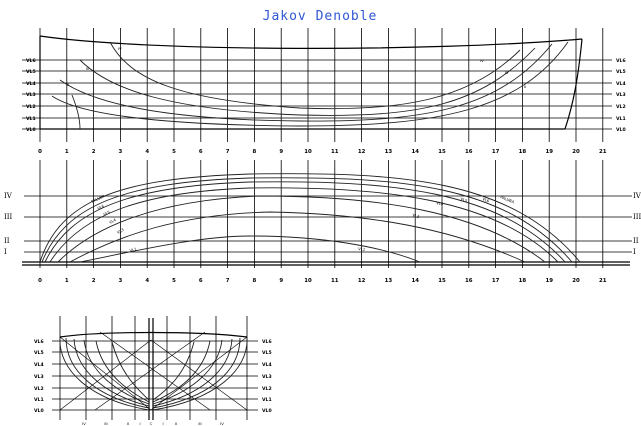 This screenshot has width=641, height=426. Describe the element at coordinates (442, 281) in the screenshot. I see `plan-station-number: 15` at that location.